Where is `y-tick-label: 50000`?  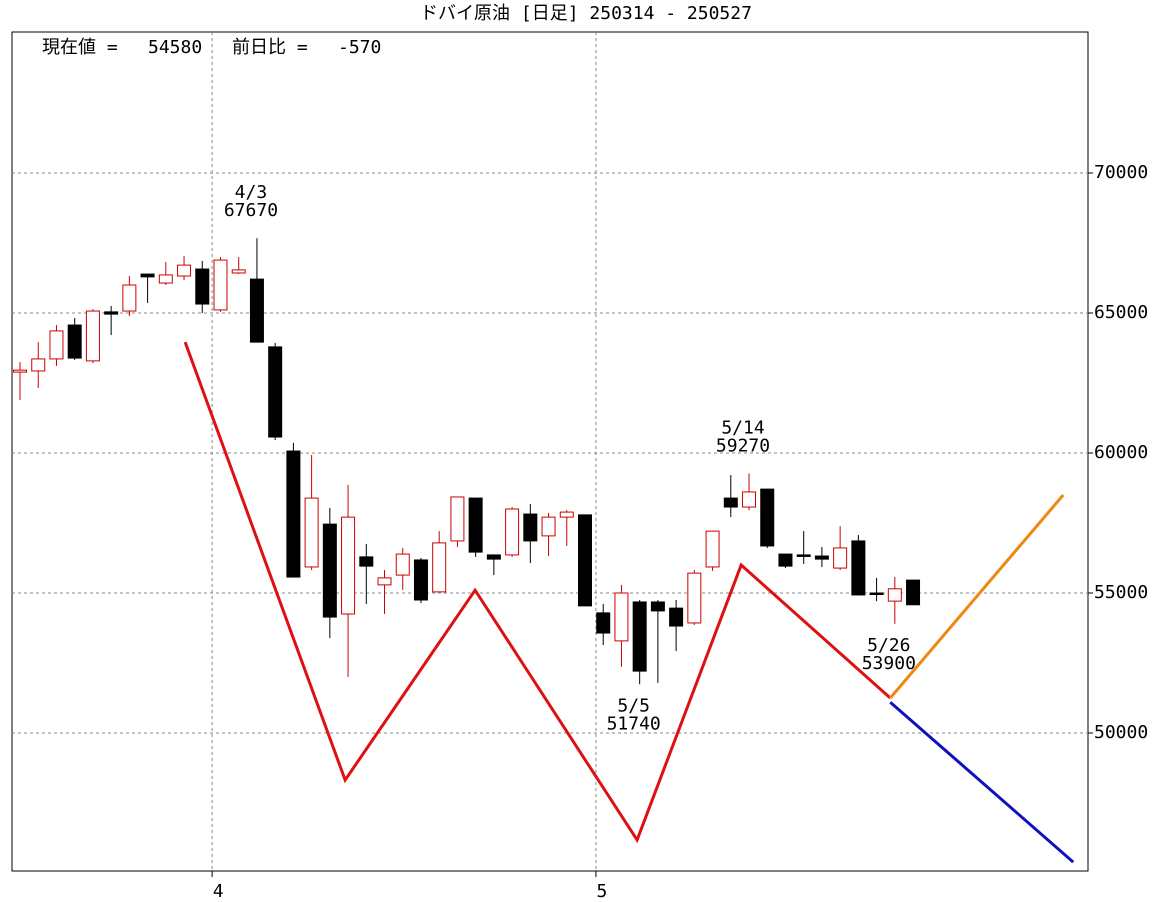 y-tick-label: 50000 is located at coordinates (1121, 732).